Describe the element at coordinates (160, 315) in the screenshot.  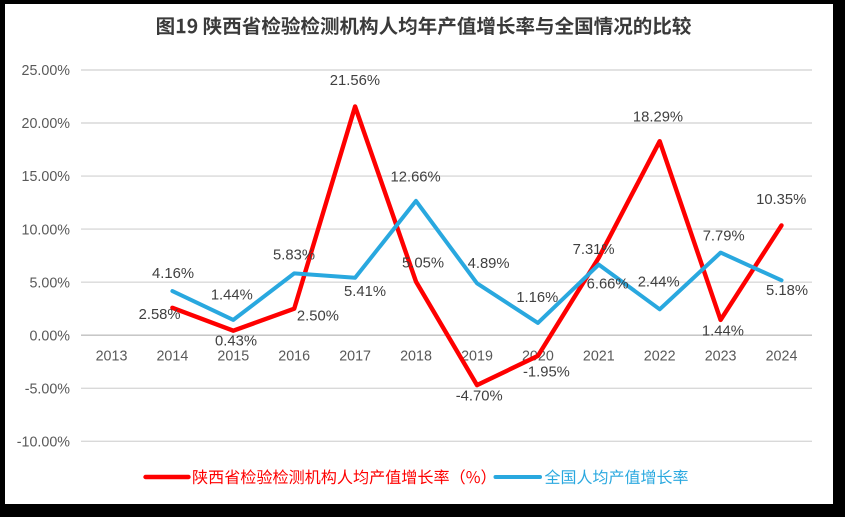
I see `svg-text: 2.58%` at that location.